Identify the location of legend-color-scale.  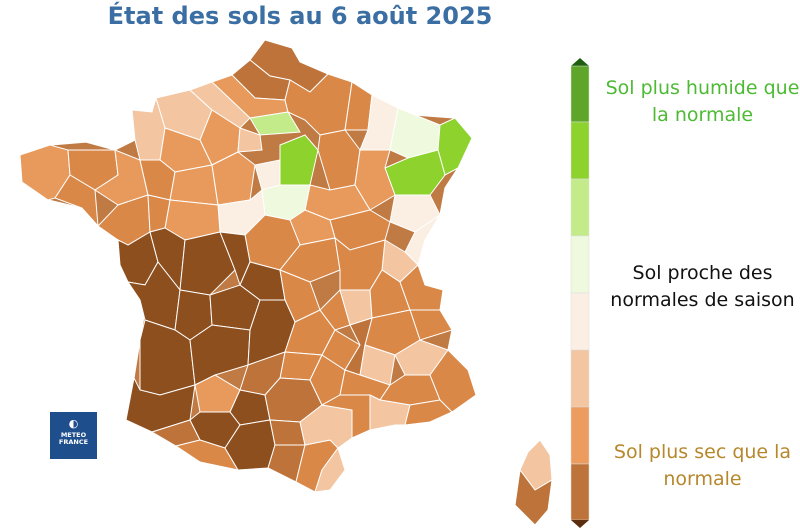
(580, 293).